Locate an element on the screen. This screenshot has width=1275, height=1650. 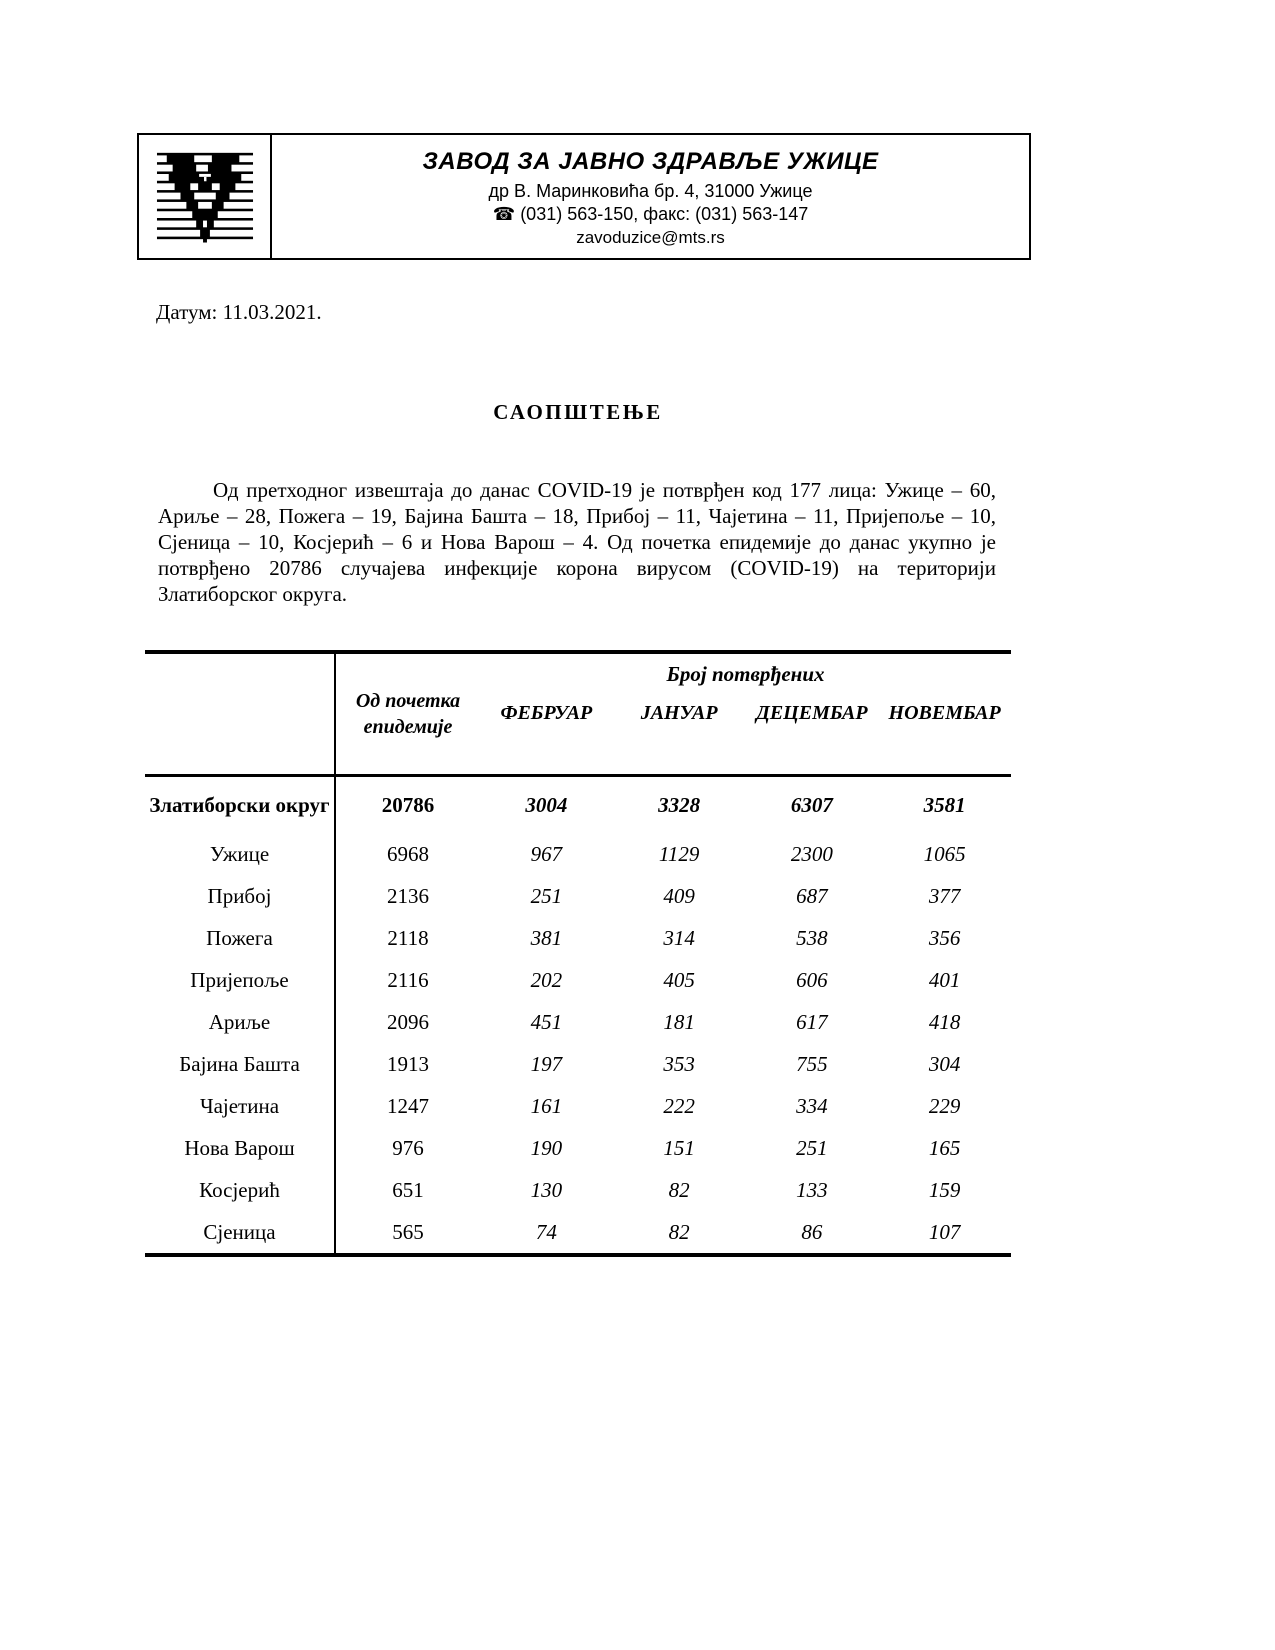
row-label: Косјерић is located at coordinates (240, 1190).